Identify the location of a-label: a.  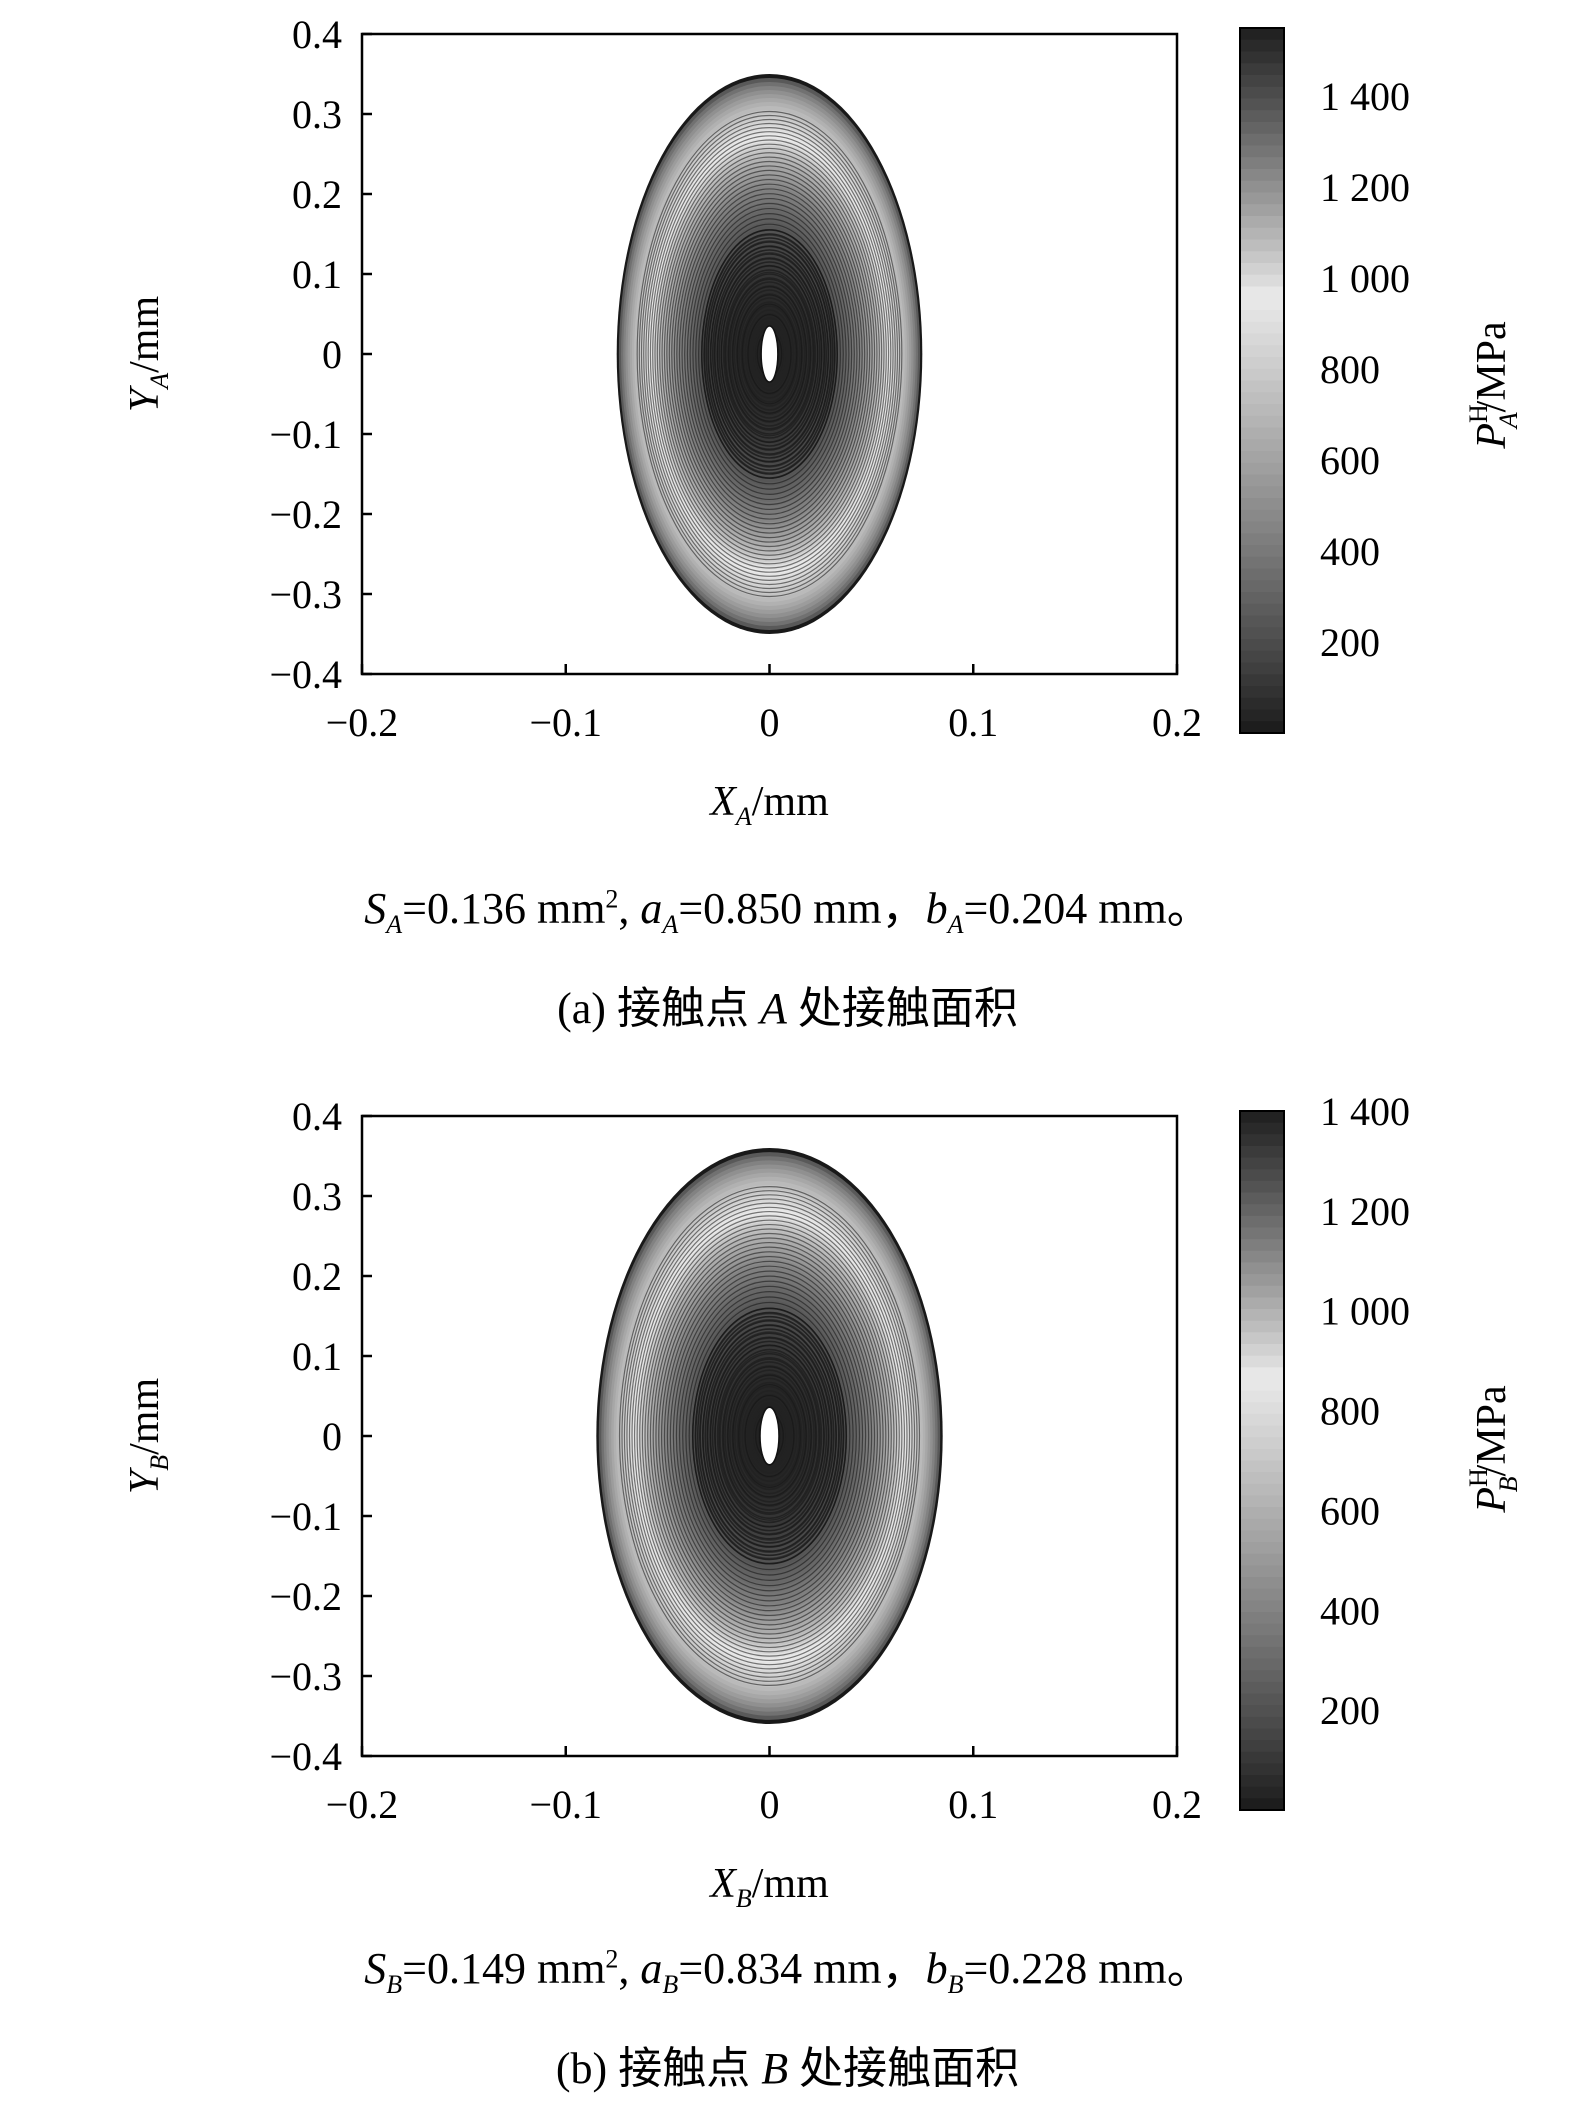
(651, 1968).